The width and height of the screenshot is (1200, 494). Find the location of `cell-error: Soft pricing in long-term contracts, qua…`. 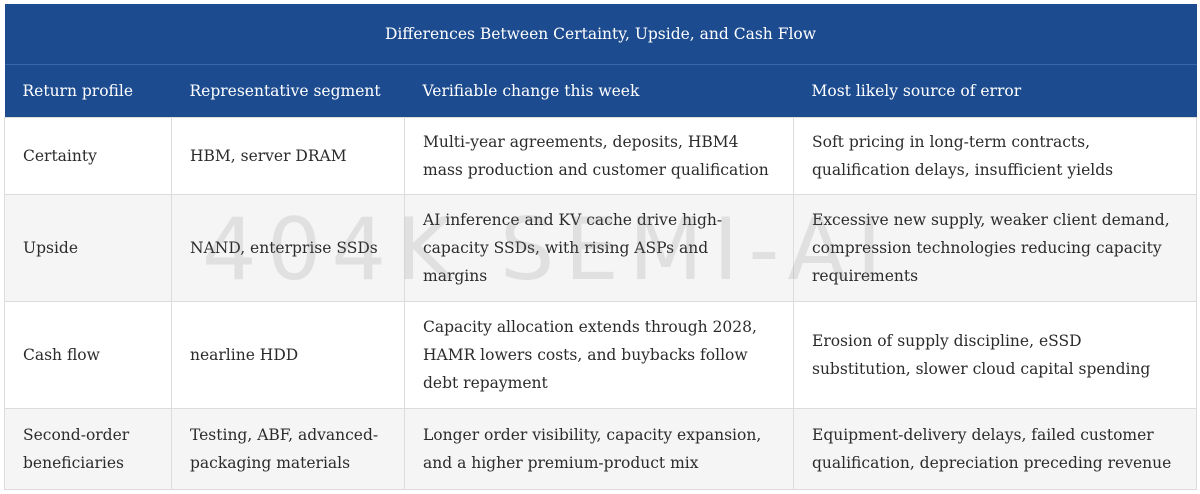

cell-error: Soft pricing in long-term contracts, qua… is located at coordinates (995, 156).